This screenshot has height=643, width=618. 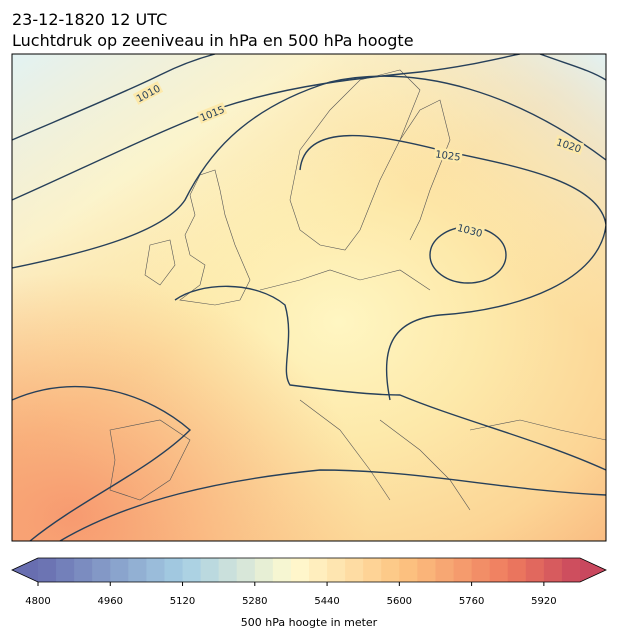 What do you see at coordinates (543, 601) in the screenshot?
I see `colorbar-tick-label: 5920` at bounding box center [543, 601].